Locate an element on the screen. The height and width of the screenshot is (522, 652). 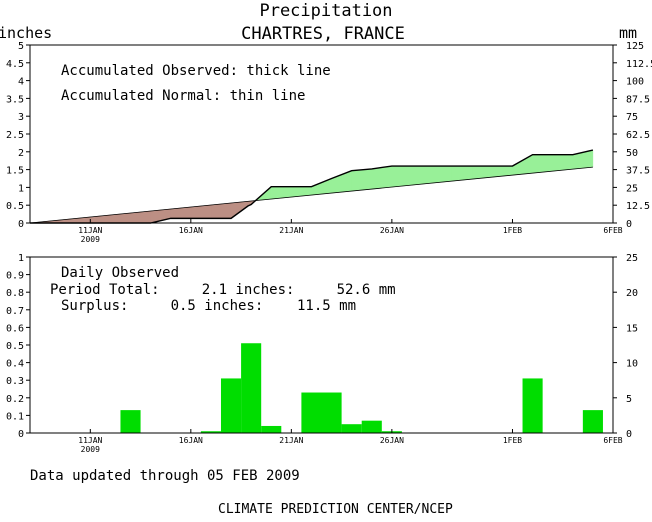
acc-left-tick-label: 0.5 is located at coordinates (15, 206).